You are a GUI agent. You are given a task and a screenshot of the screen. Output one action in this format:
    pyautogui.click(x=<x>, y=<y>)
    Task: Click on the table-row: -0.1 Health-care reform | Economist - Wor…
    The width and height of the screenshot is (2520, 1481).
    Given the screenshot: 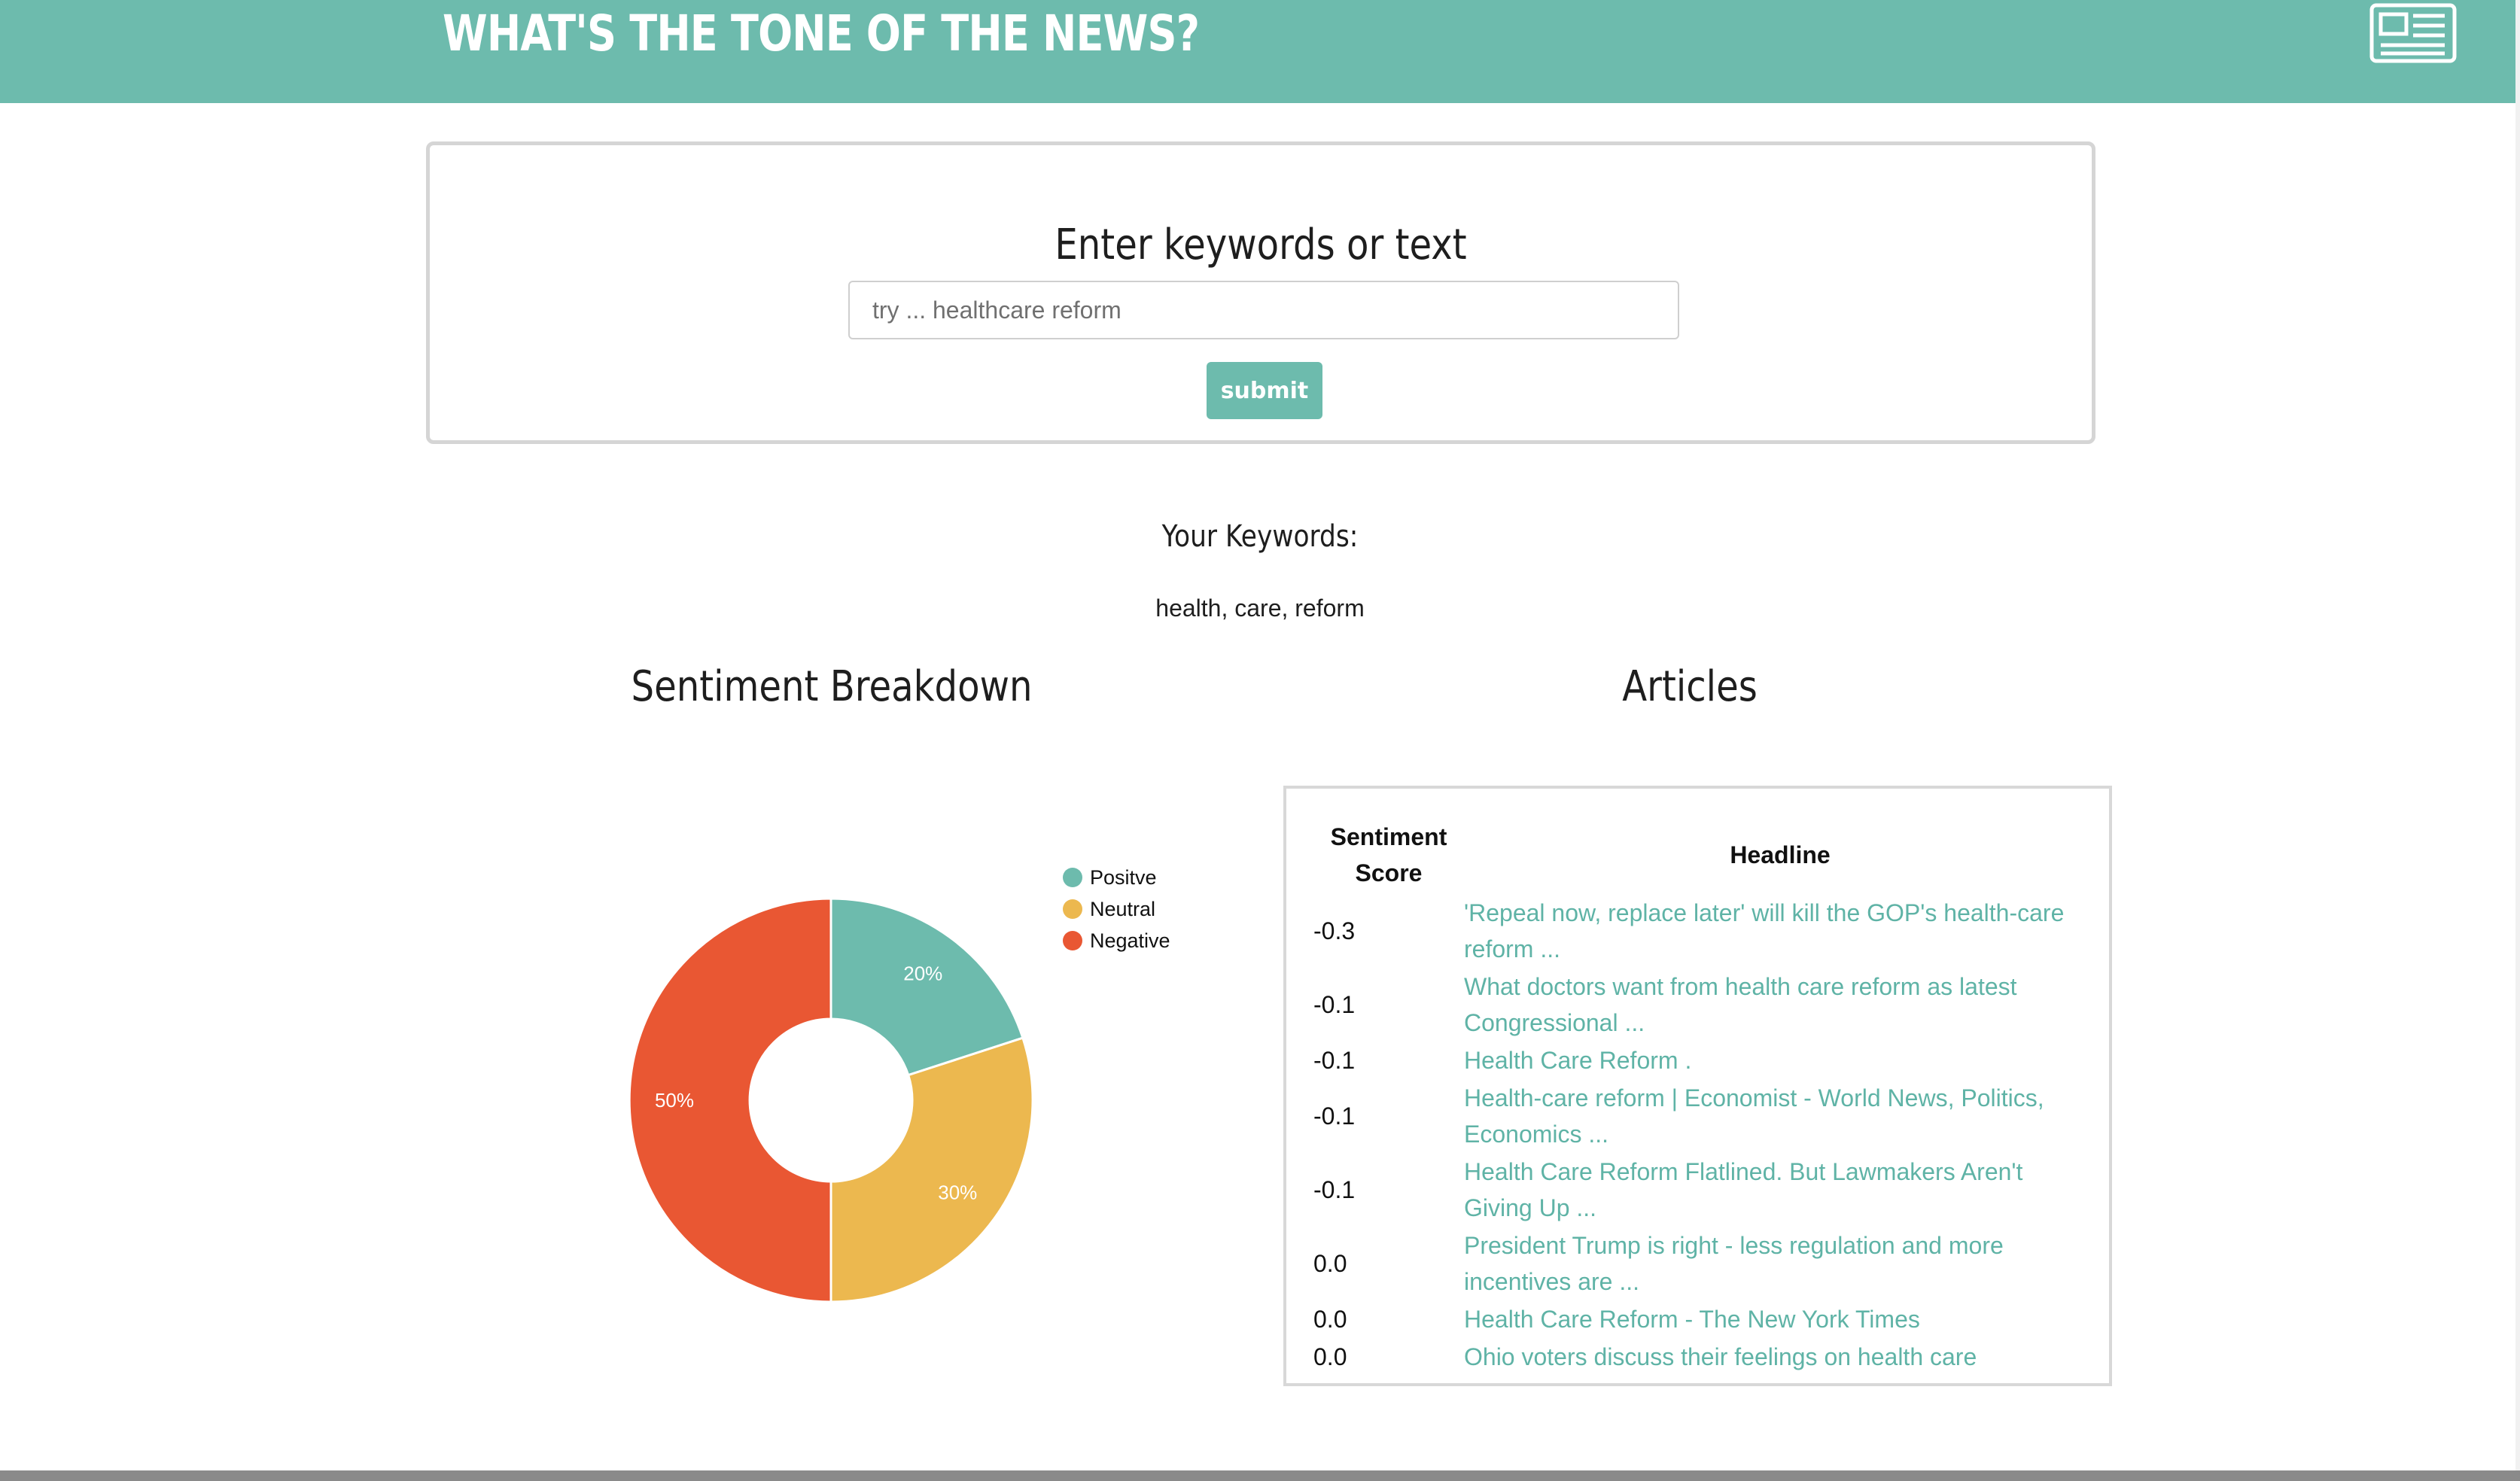 What is the action you would take?
    pyautogui.click(x=1704, y=1116)
    